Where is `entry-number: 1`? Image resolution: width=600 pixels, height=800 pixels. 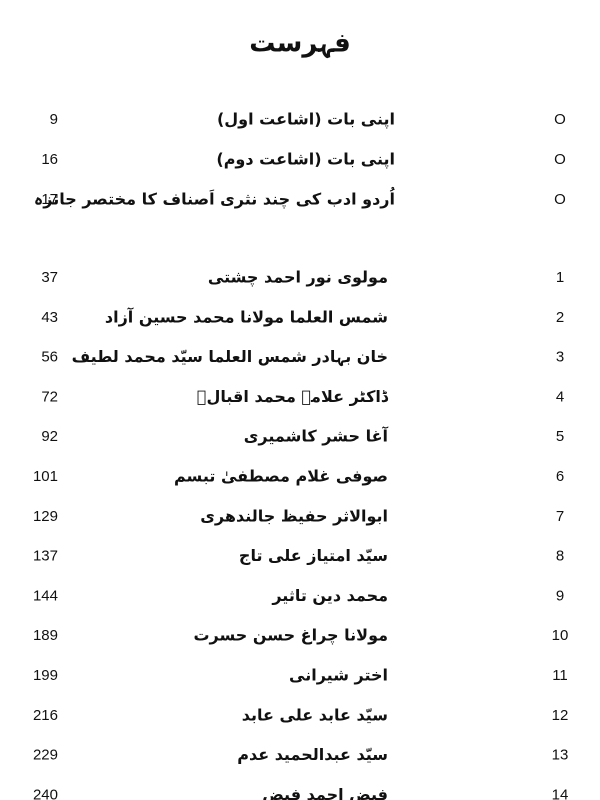
entry-number: 1 is located at coordinates (560, 277).